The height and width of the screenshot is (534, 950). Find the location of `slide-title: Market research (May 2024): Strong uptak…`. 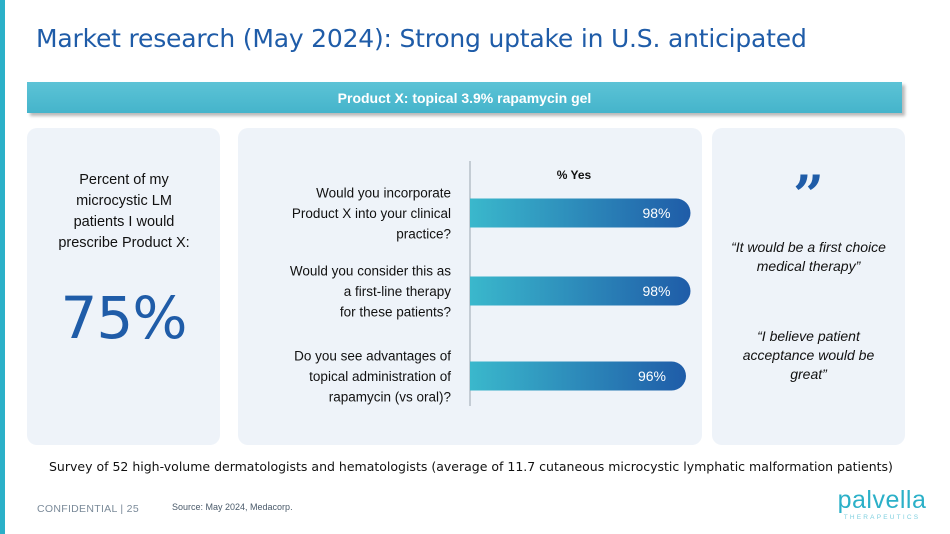

slide-title: Market research (May 2024): Strong uptak… is located at coordinates (421, 38).